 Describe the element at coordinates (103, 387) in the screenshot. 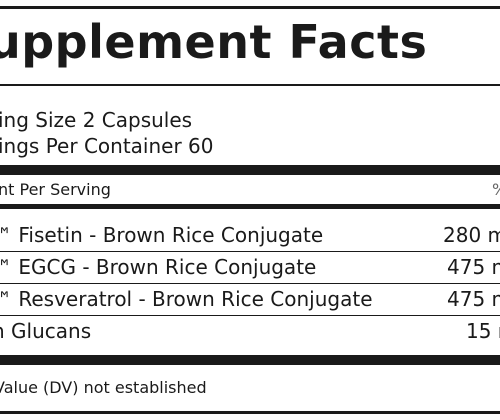

I see `footnote: Value (DV) not established` at that location.